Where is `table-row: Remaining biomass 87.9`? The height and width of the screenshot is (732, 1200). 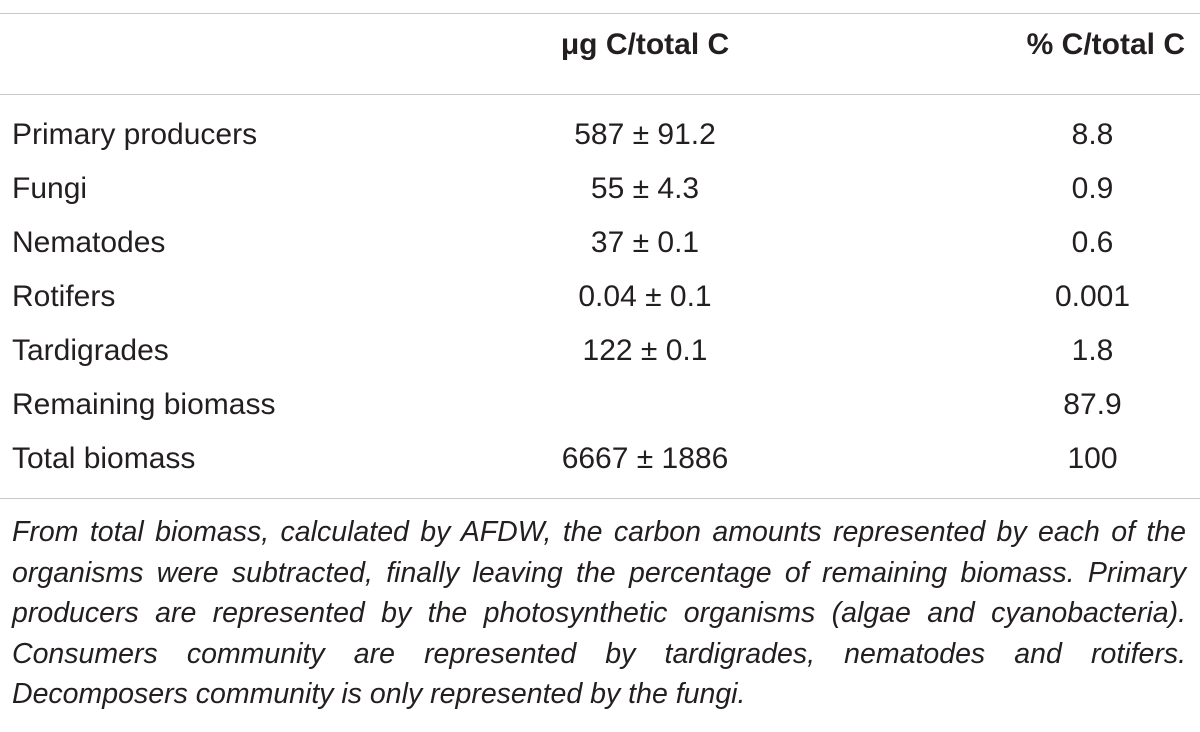
table-row: Remaining biomass 87.9 is located at coordinates (600, 405).